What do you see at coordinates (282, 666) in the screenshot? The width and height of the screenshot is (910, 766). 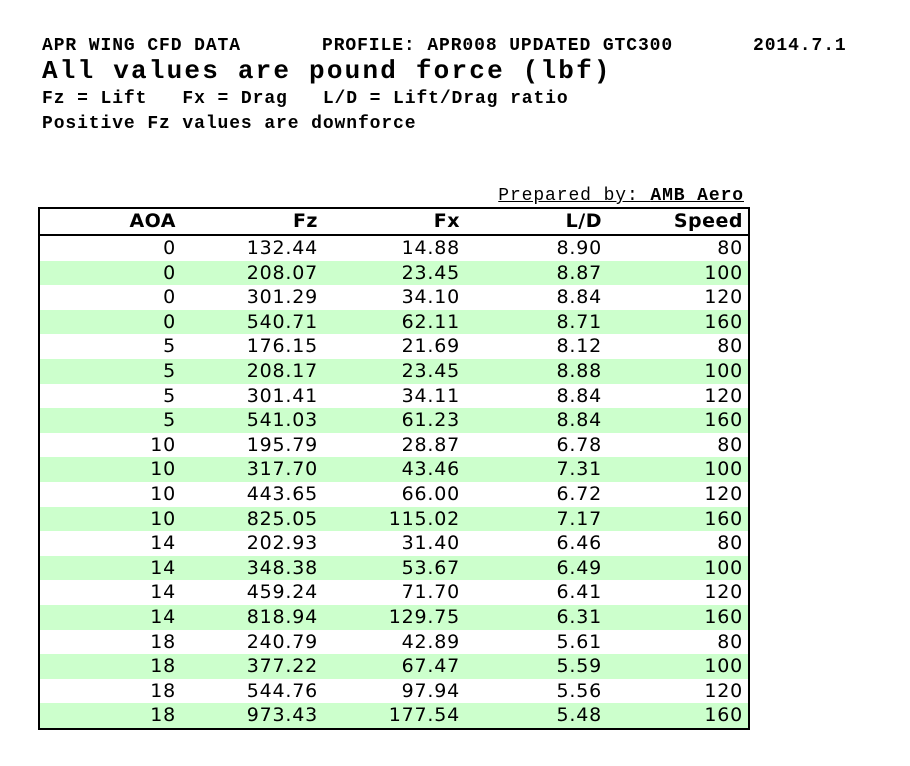 I see `cell-fz: 377.22` at bounding box center [282, 666].